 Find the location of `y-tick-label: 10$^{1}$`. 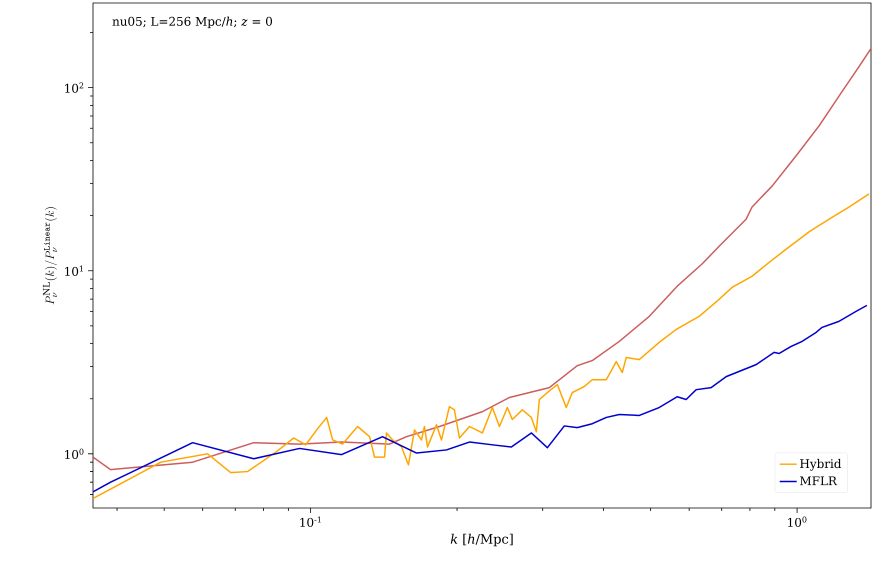

y-tick-label: 10$^{1}$ is located at coordinates (74, 271).